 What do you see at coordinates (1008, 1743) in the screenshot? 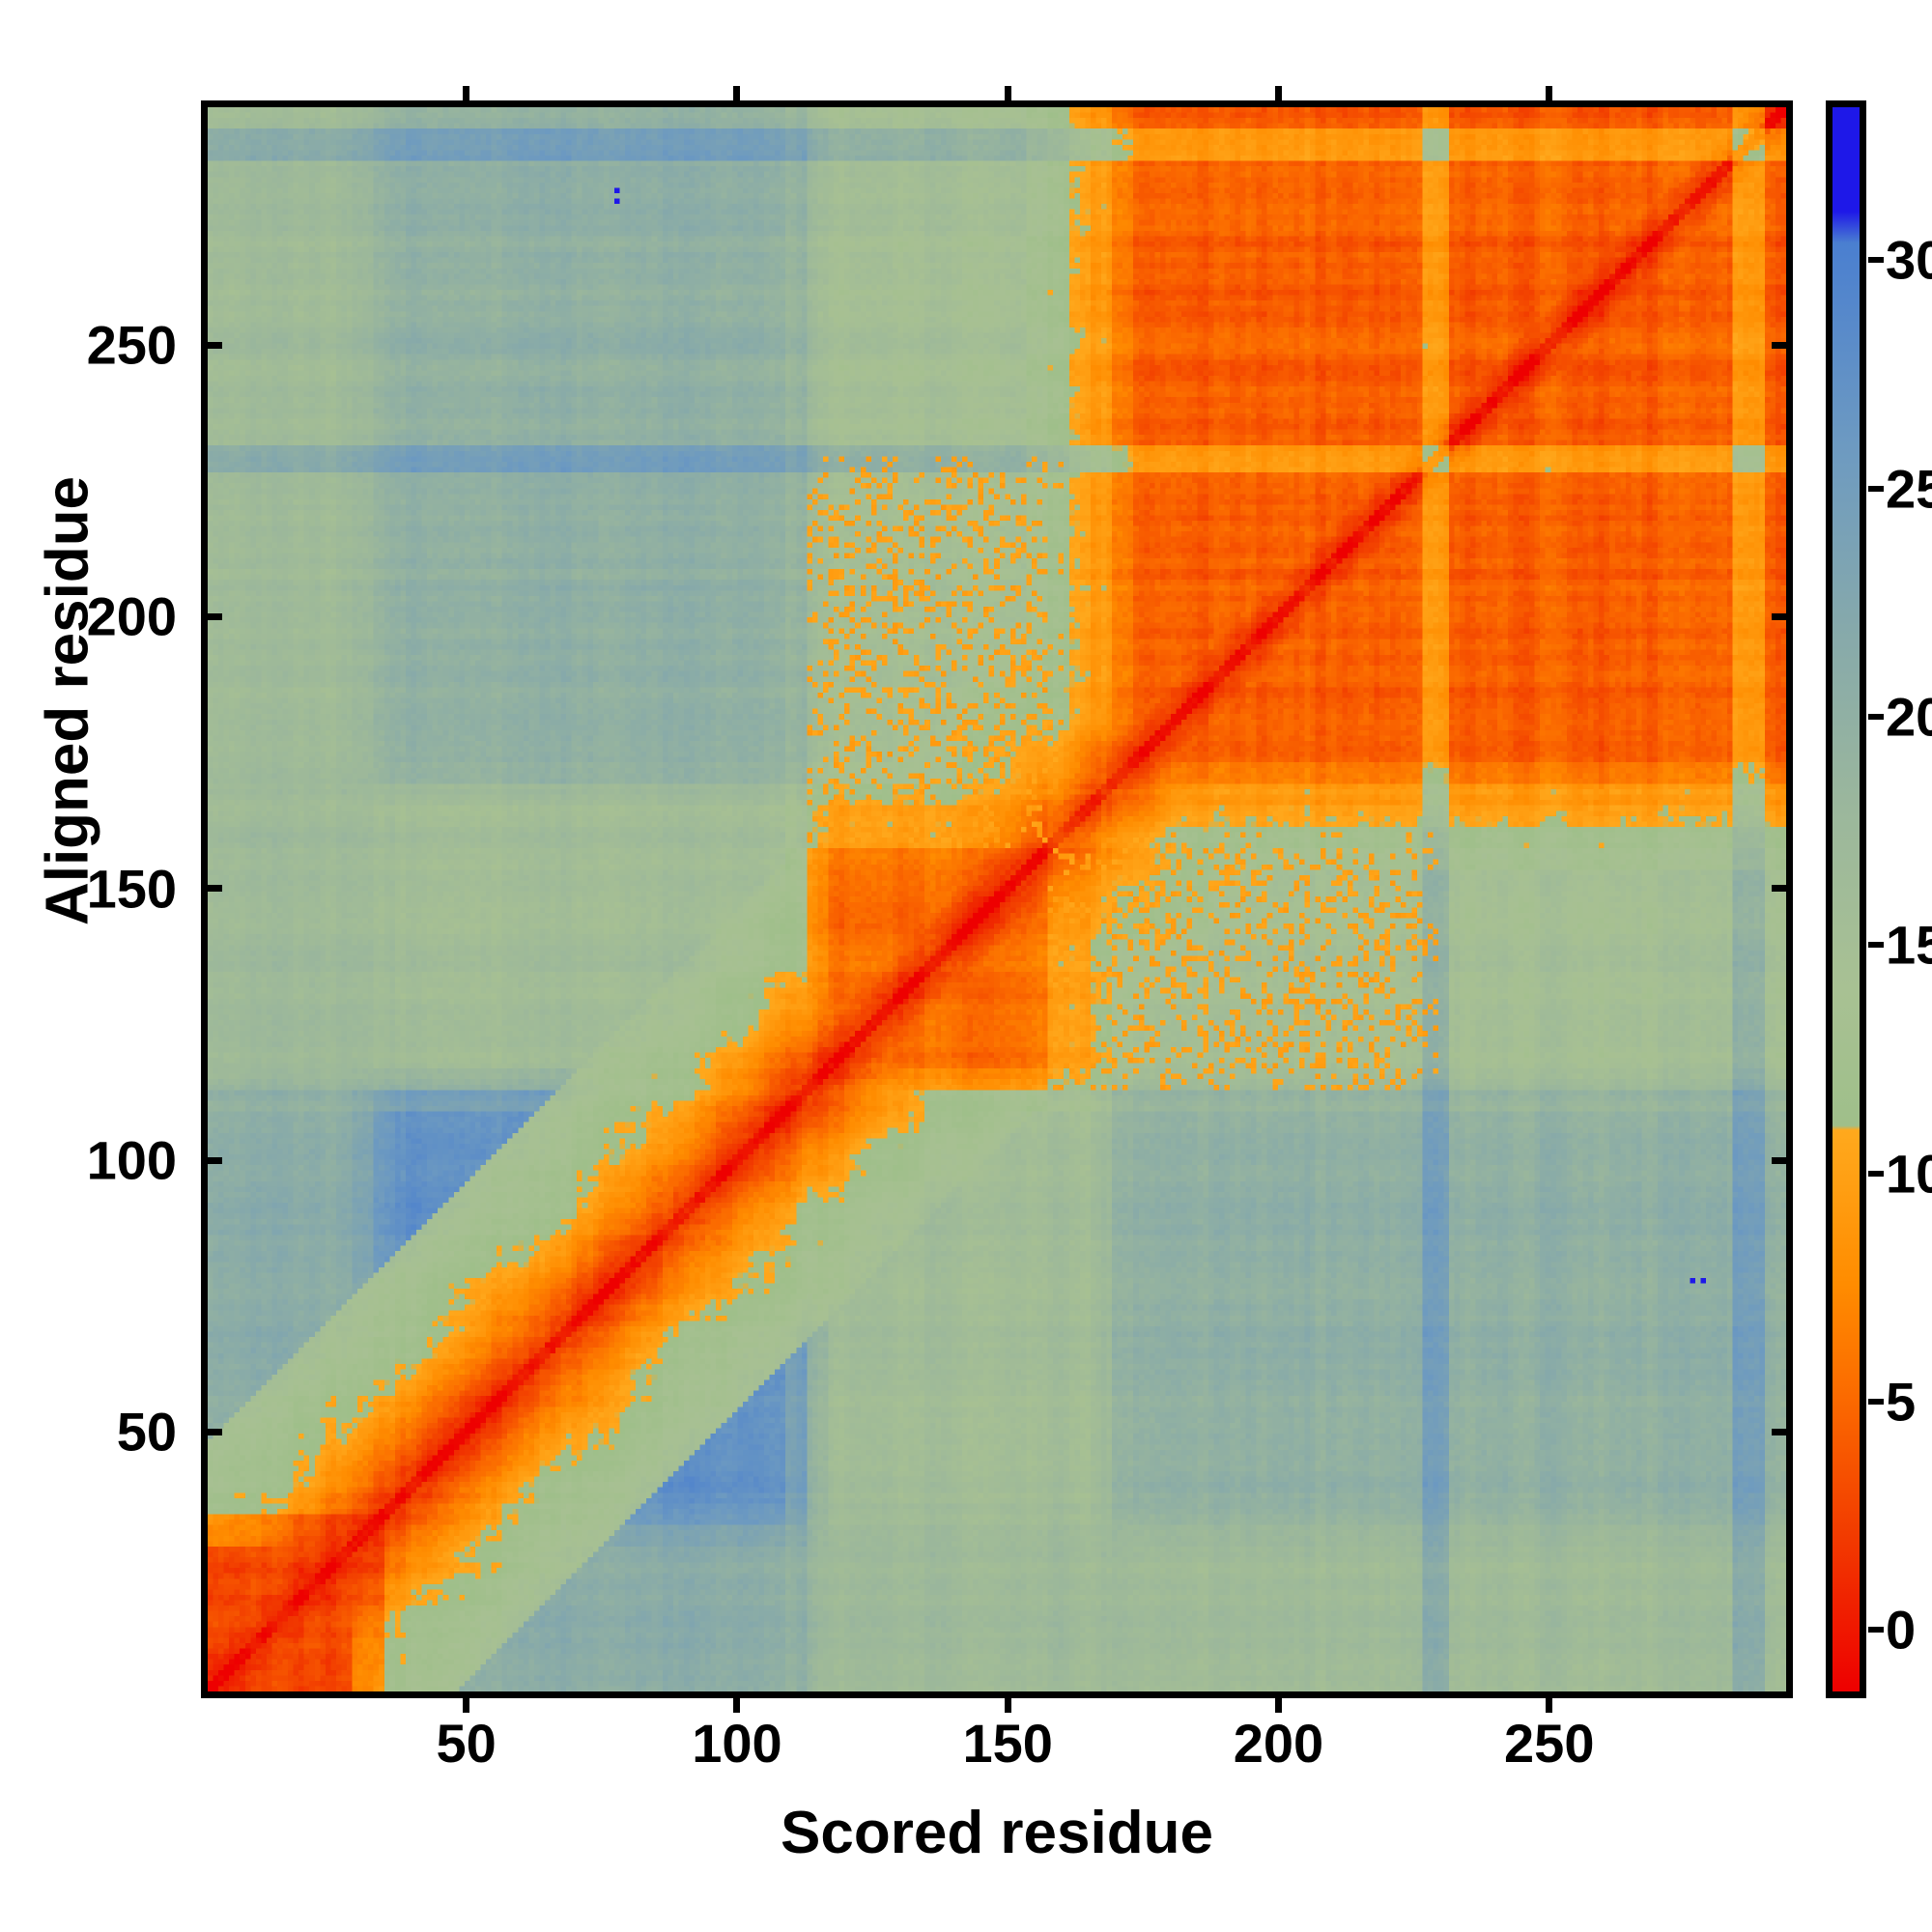
I see `x-tick-label-150: 150` at bounding box center [1008, 1743].